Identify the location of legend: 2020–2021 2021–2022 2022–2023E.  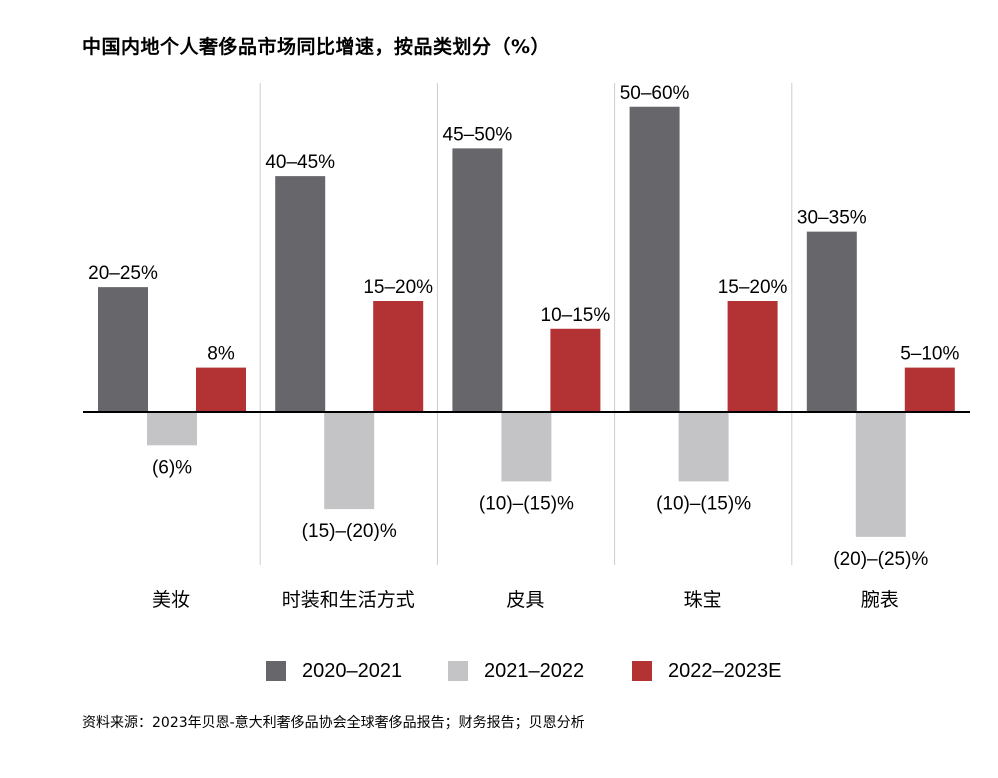
(499, 671).